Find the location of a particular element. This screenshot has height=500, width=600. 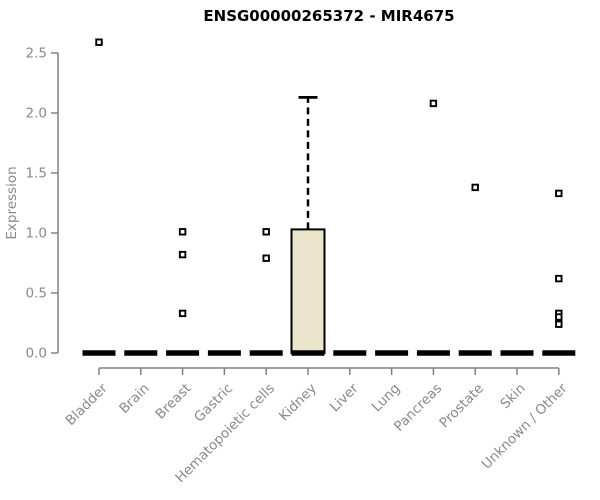

y-tick-label: 0.5 is located at coordinates (36, 294).